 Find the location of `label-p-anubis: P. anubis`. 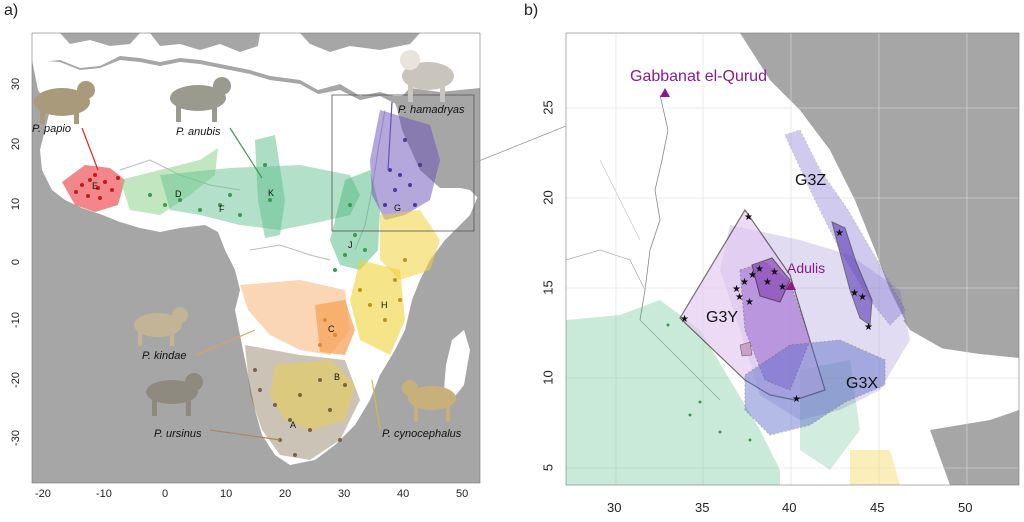

label-p-anubis: P. anubis is located at coordinates (198, 132).